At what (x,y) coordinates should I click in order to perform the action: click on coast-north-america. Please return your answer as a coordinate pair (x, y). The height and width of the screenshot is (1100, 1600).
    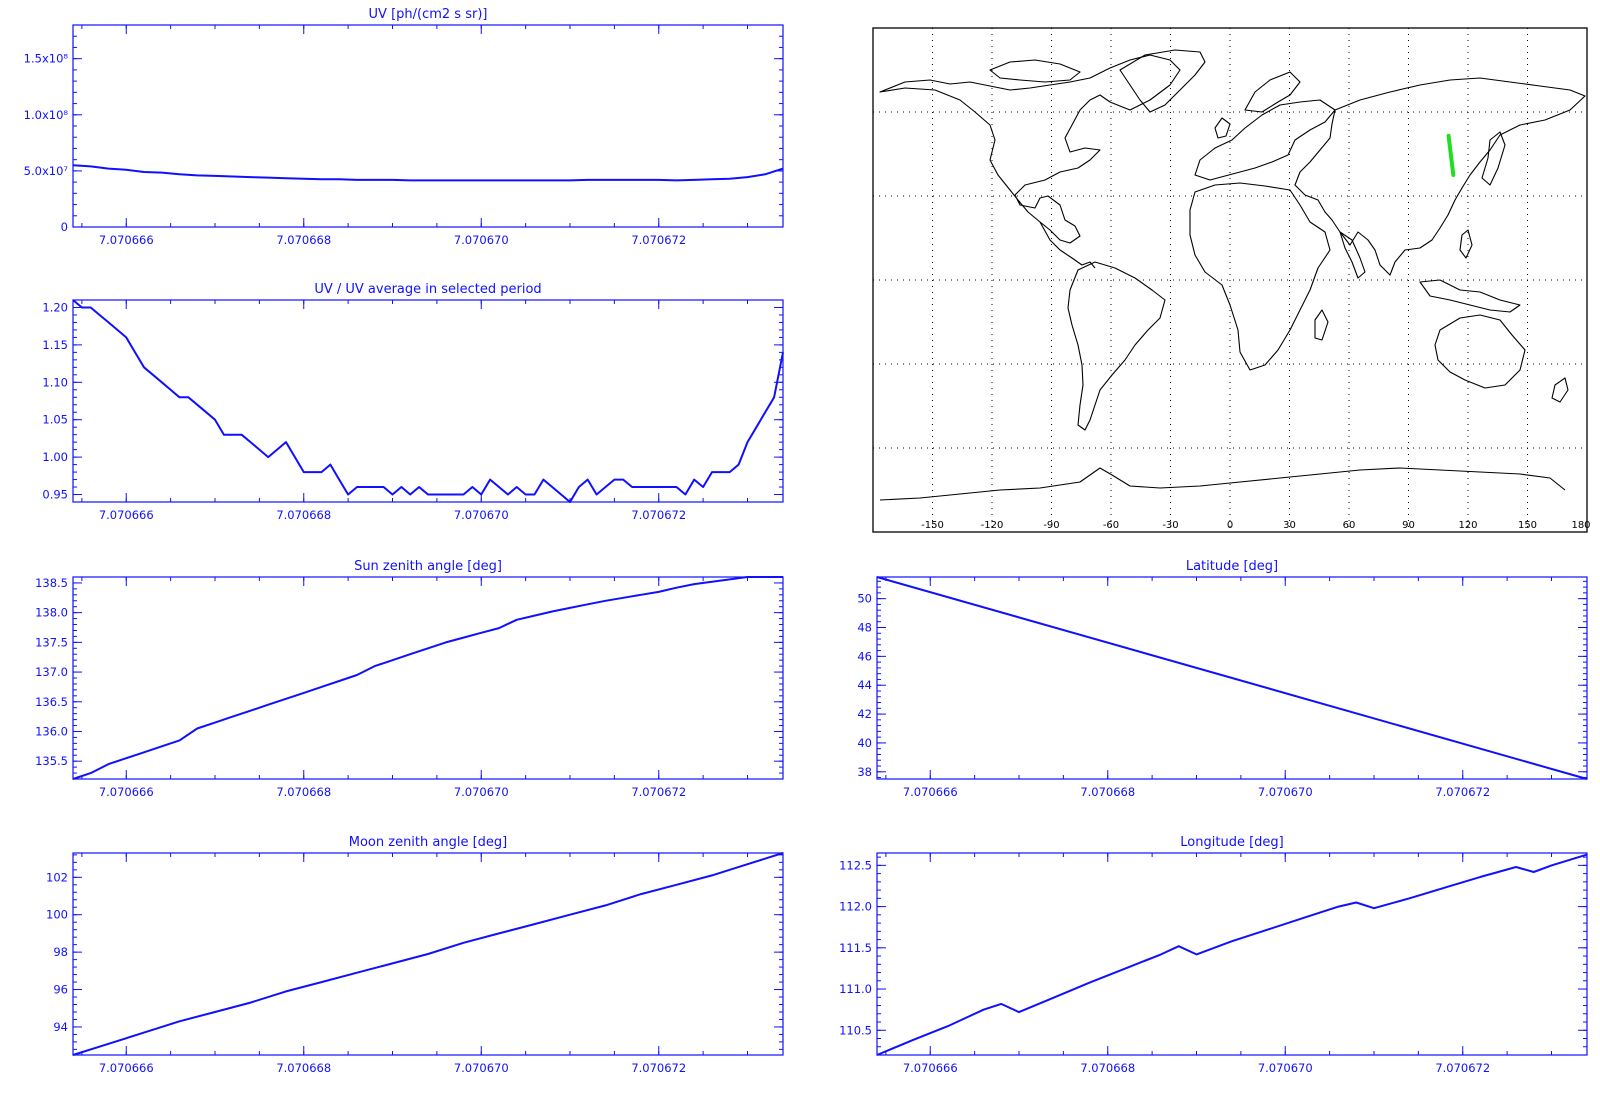
    Looking at the image, I should click on (1030, 149).